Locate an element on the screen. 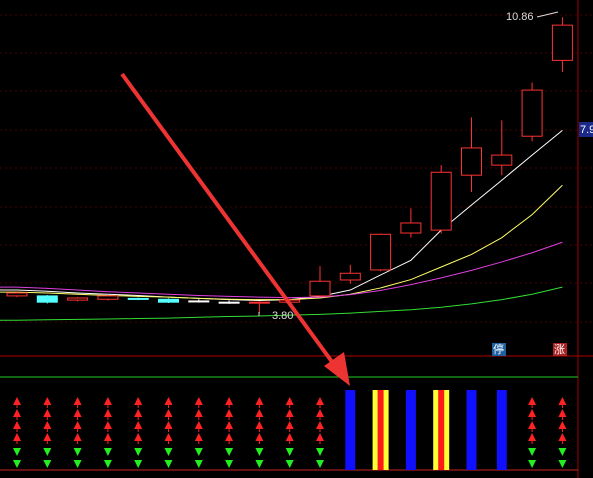 The height and width of the screenshot is (478, 593). low-label: 3.80 is located at coordinates (282, 316).